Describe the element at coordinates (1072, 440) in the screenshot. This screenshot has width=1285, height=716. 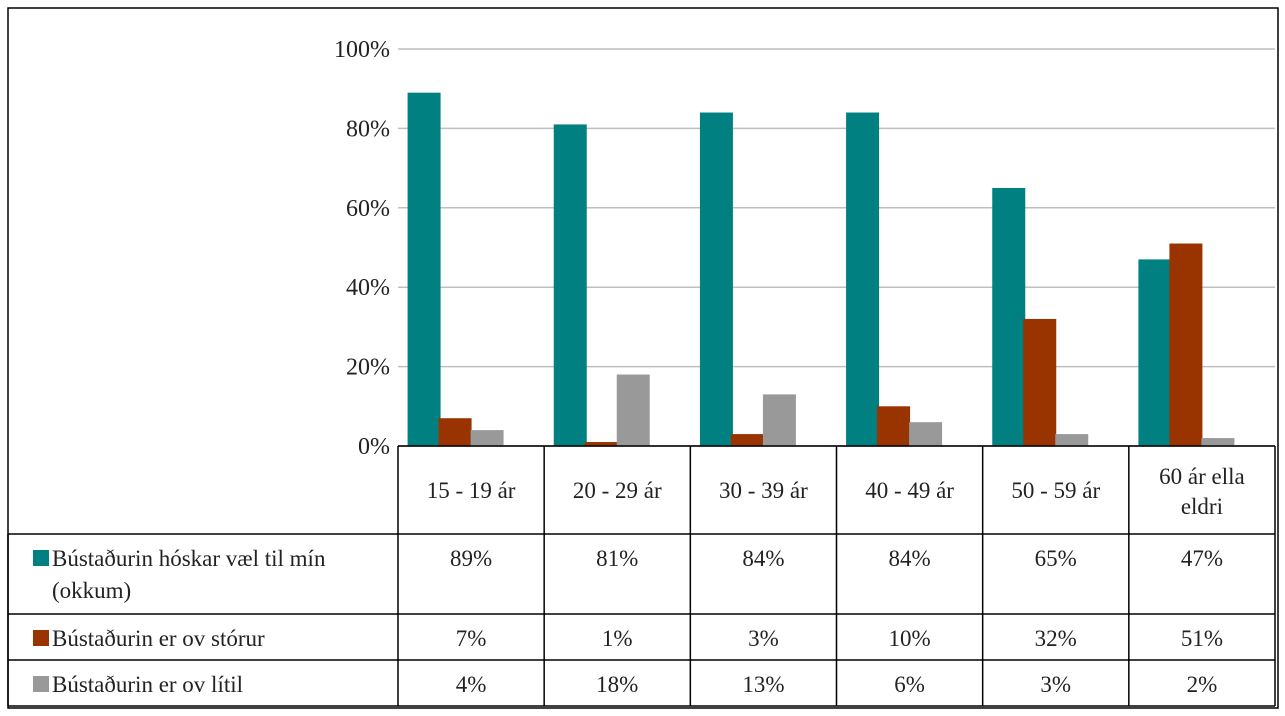
I see `bar-3-50-59-r` at that location.